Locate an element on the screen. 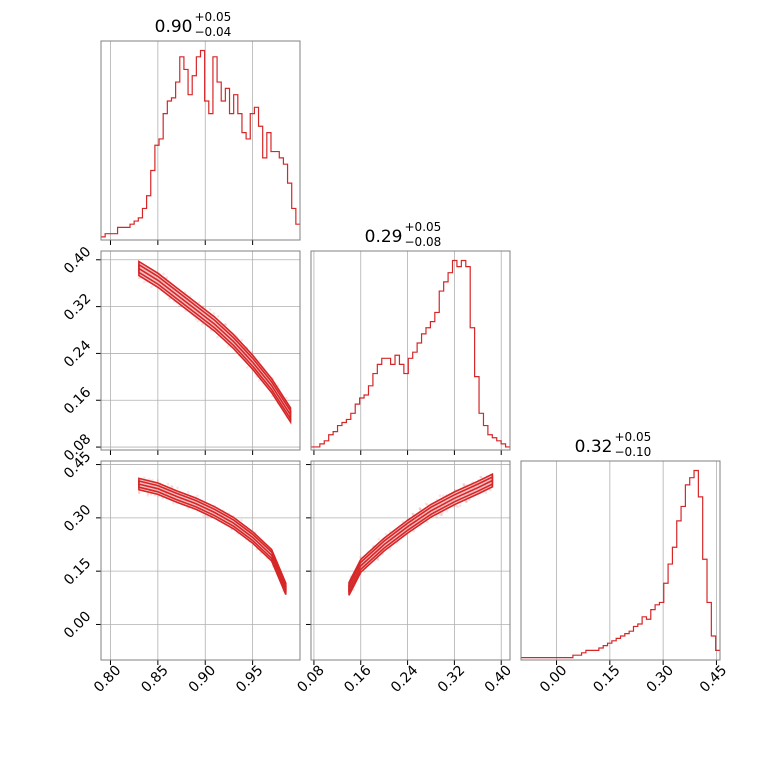 The image size is (760, 760). x-tick-label: 0.95 is located at coordinates (249, 678).